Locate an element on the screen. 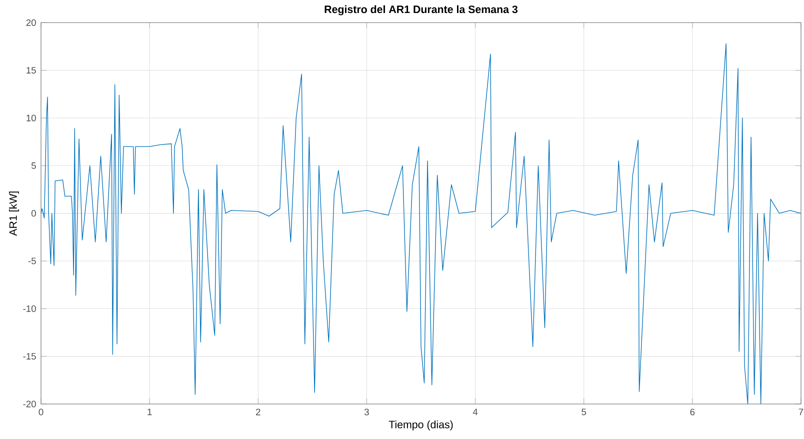  y-tick-label: -5 is located at coordinates (32, 261).